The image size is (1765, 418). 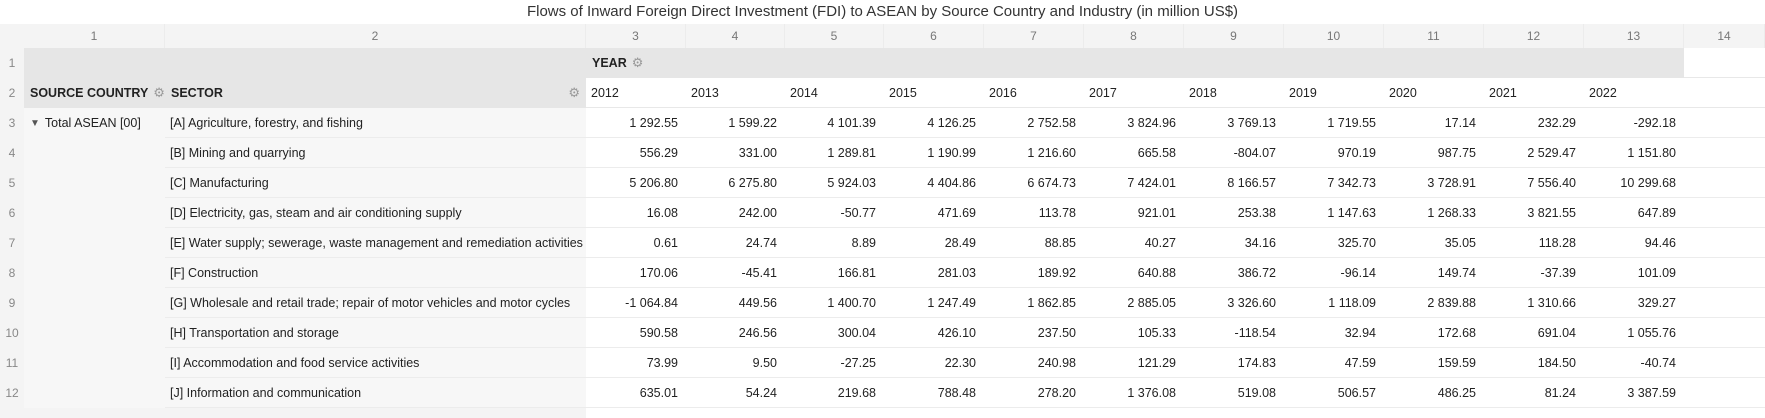 I want to click on collapse-triangle-icon: ▼, so click(x=35, y=123).